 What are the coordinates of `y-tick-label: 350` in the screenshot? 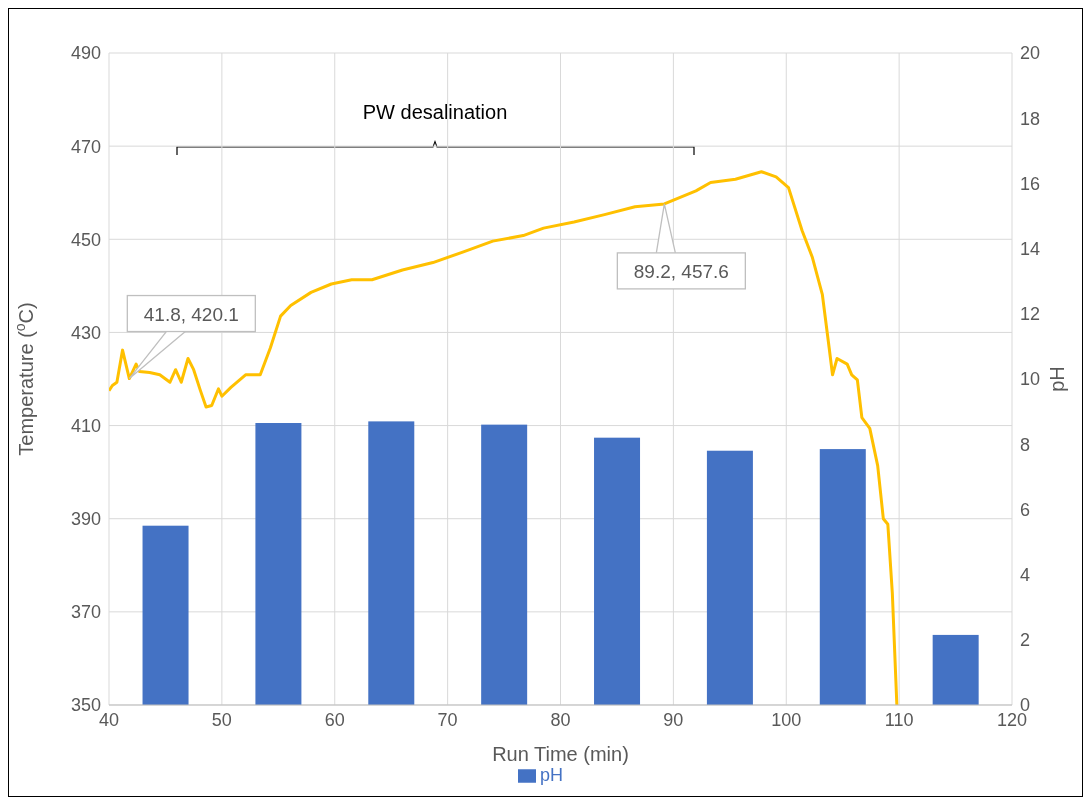 It's located at (85, 705).